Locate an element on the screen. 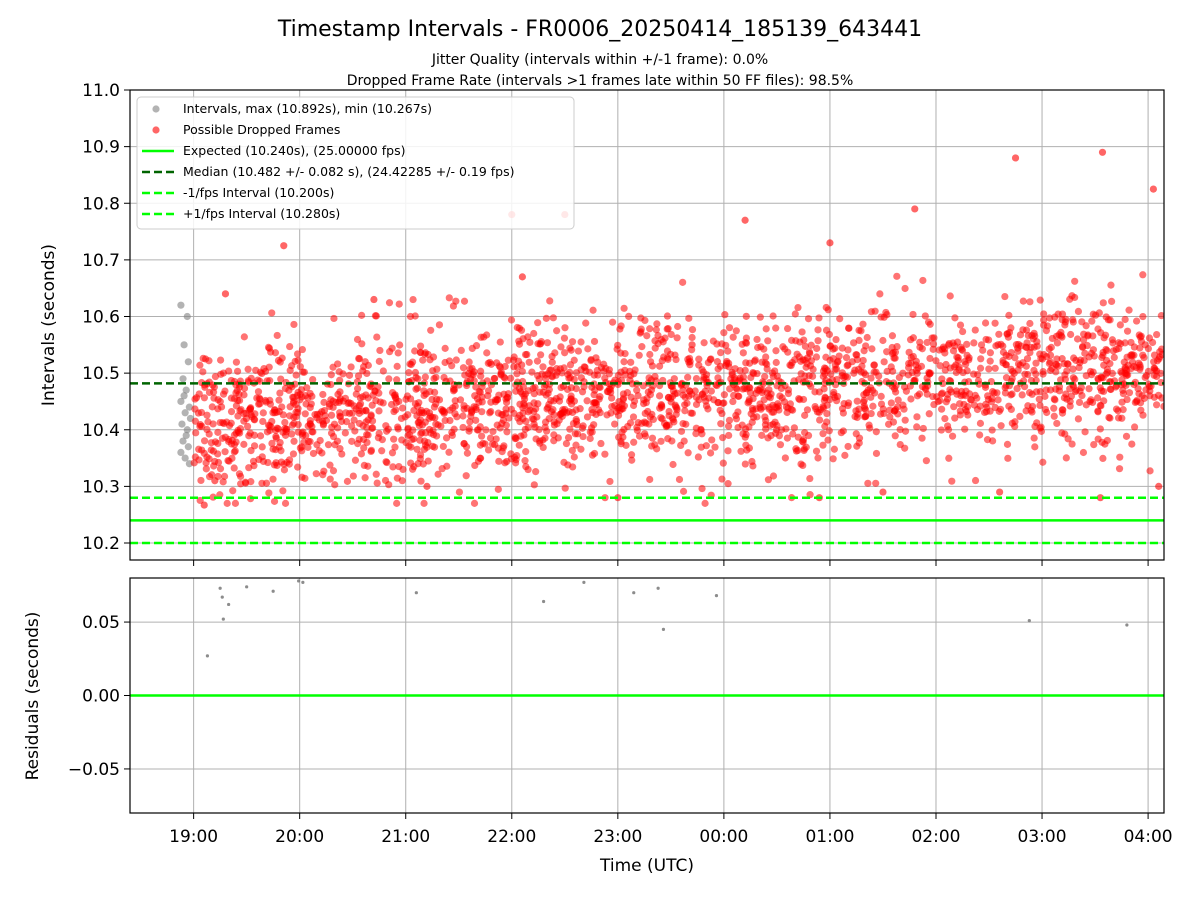 This screenshot has height=900, width=1200. y-tick-label: 10.5 is located at coordinates (101, 374).